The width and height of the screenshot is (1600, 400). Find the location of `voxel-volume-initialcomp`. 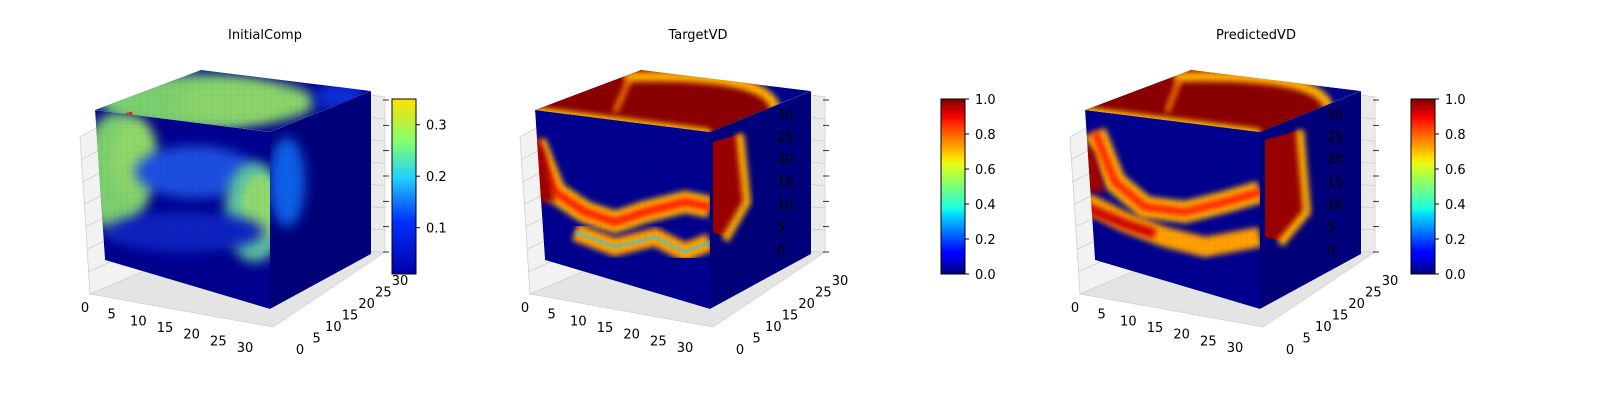

voxel-volume-initialcomp is located at coordinates (233, 189).